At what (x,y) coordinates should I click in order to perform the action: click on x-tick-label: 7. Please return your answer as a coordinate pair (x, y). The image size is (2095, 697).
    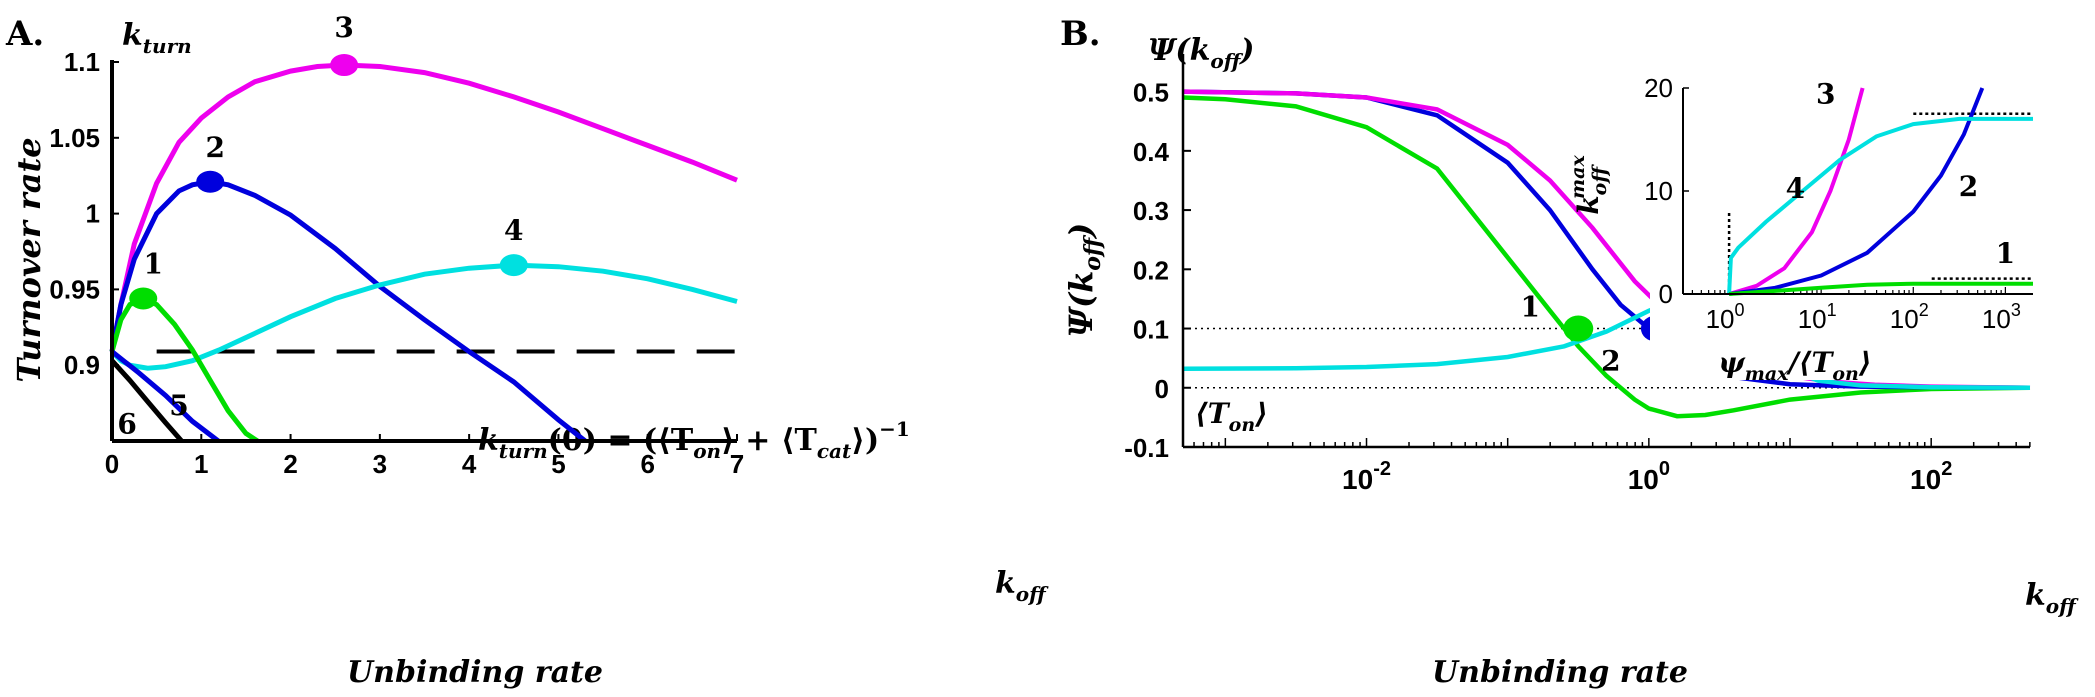
    Looking at the image, I should click on (737, 464).